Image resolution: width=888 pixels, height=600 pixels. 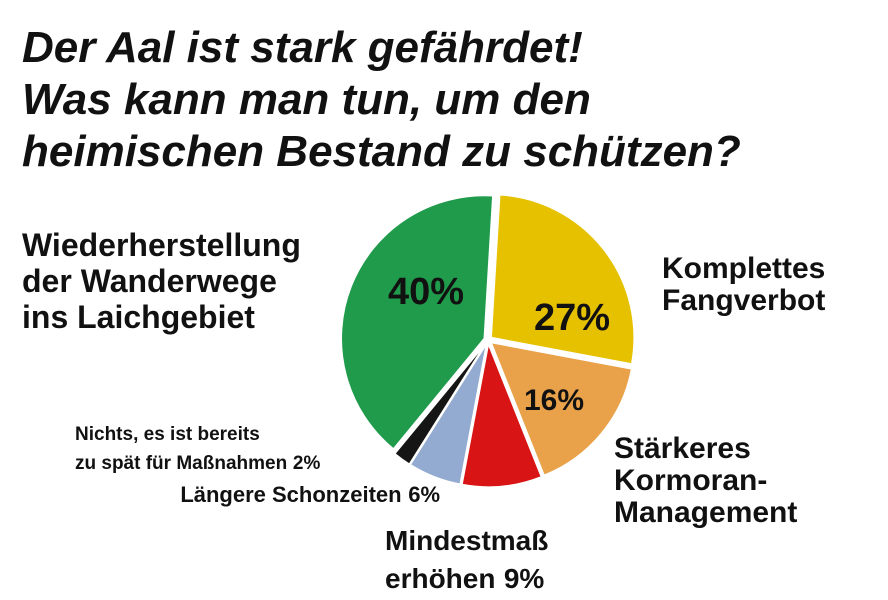 I want to click on slice-label: 40%, so click(x=426, y=292).